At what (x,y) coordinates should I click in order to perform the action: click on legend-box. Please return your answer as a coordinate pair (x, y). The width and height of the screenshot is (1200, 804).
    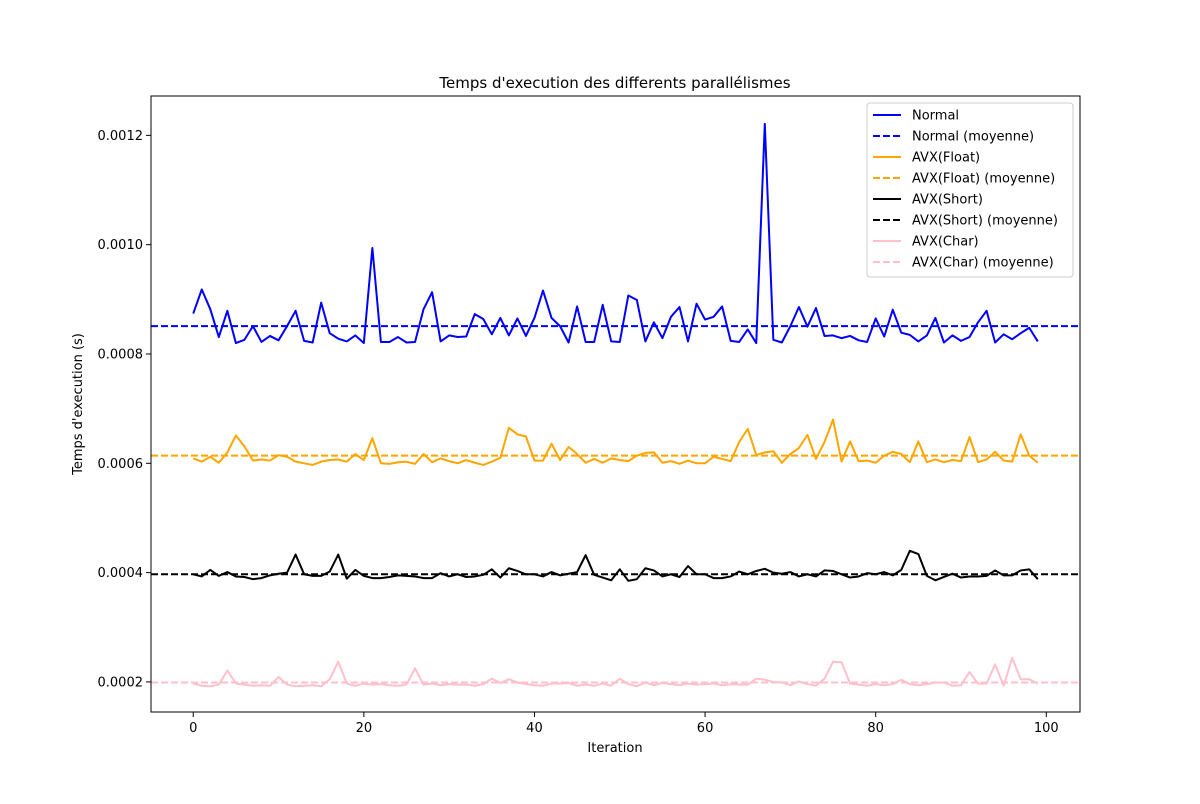
    Looking at the image, I should click on (970, 190).